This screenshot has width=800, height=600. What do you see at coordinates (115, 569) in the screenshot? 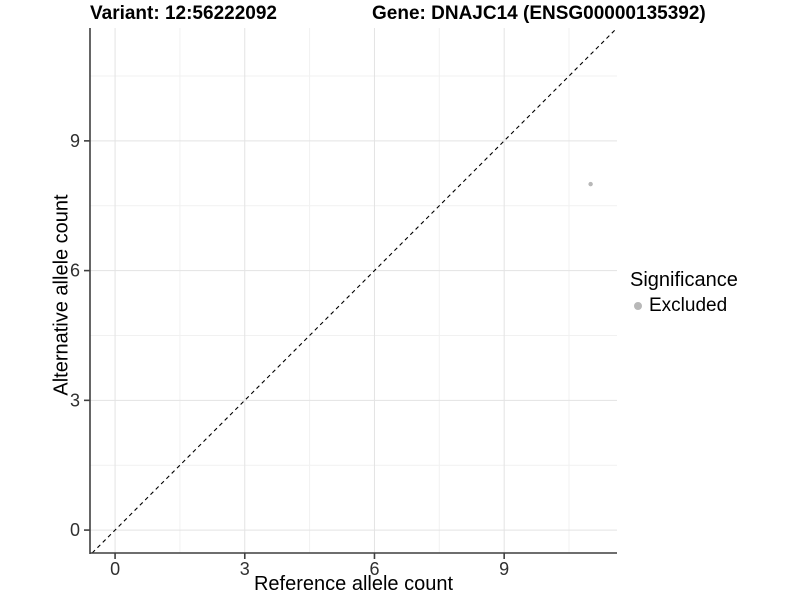
I see `x-tick-label: 0` at bounding box center [115, 569].